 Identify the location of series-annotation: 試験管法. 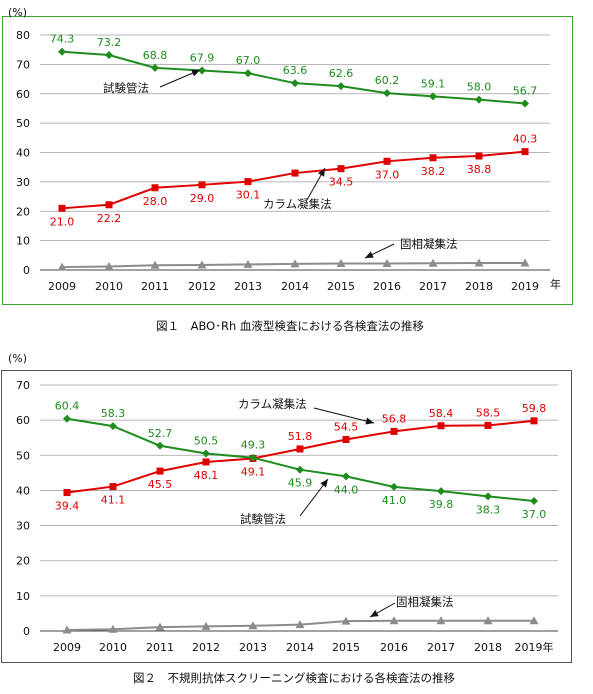
(263, 519).